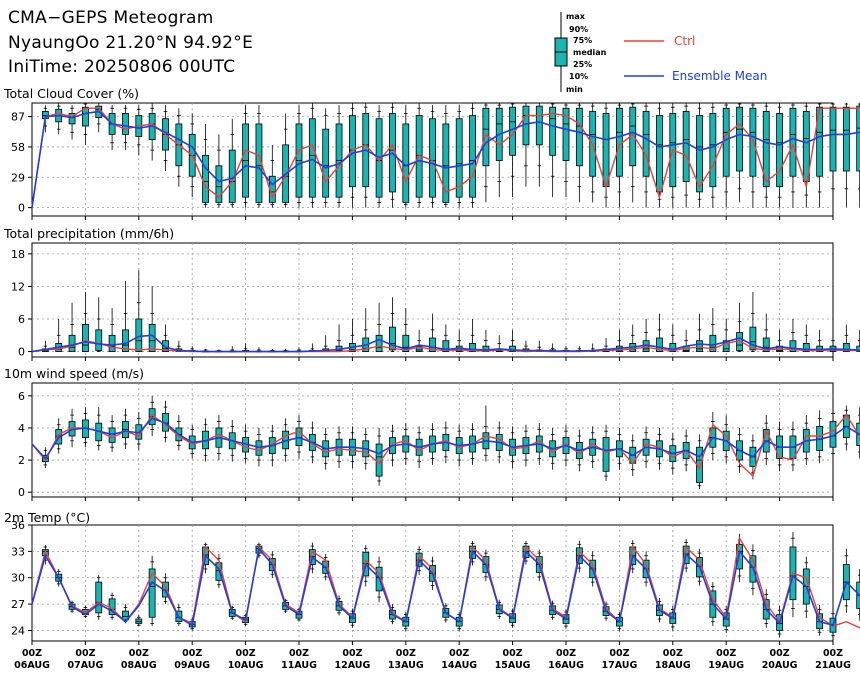 This screenshot has width=860, height=679. I want to click on x-tick-date: 15AUG, so click(513, 665).